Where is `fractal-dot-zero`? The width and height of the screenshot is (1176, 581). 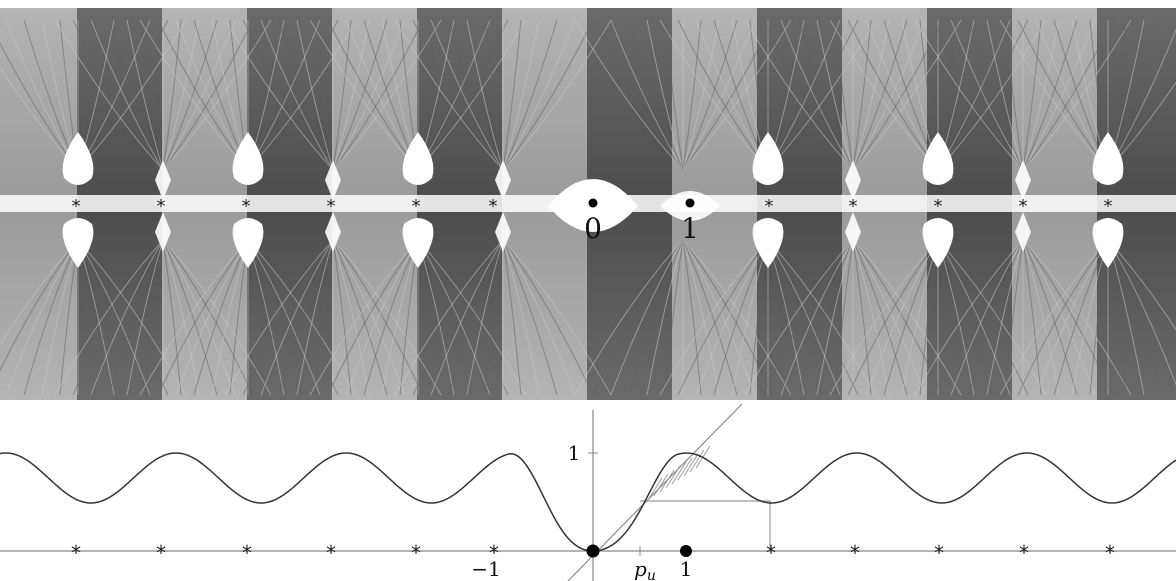
fractal-dot-zero is located at coordinates (593, 203).